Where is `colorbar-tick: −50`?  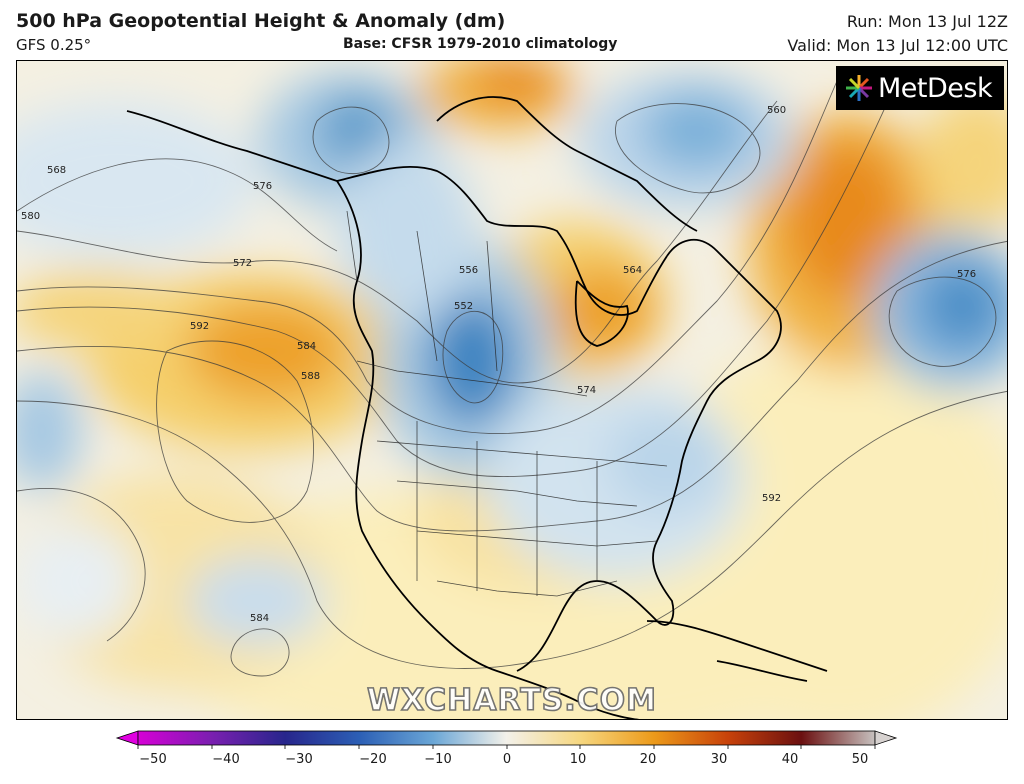 colorbar-tick: −50 is located at coordinates (153, 759).